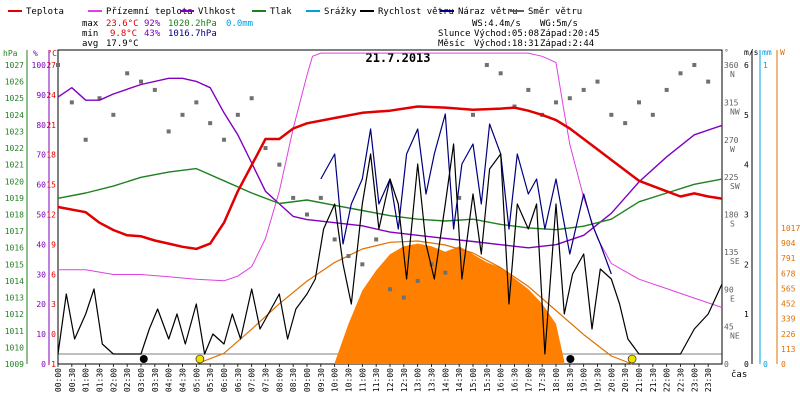 The image size is (800, 400). I want to click on pressure-axis-tick: 1019, so click(14, 198).